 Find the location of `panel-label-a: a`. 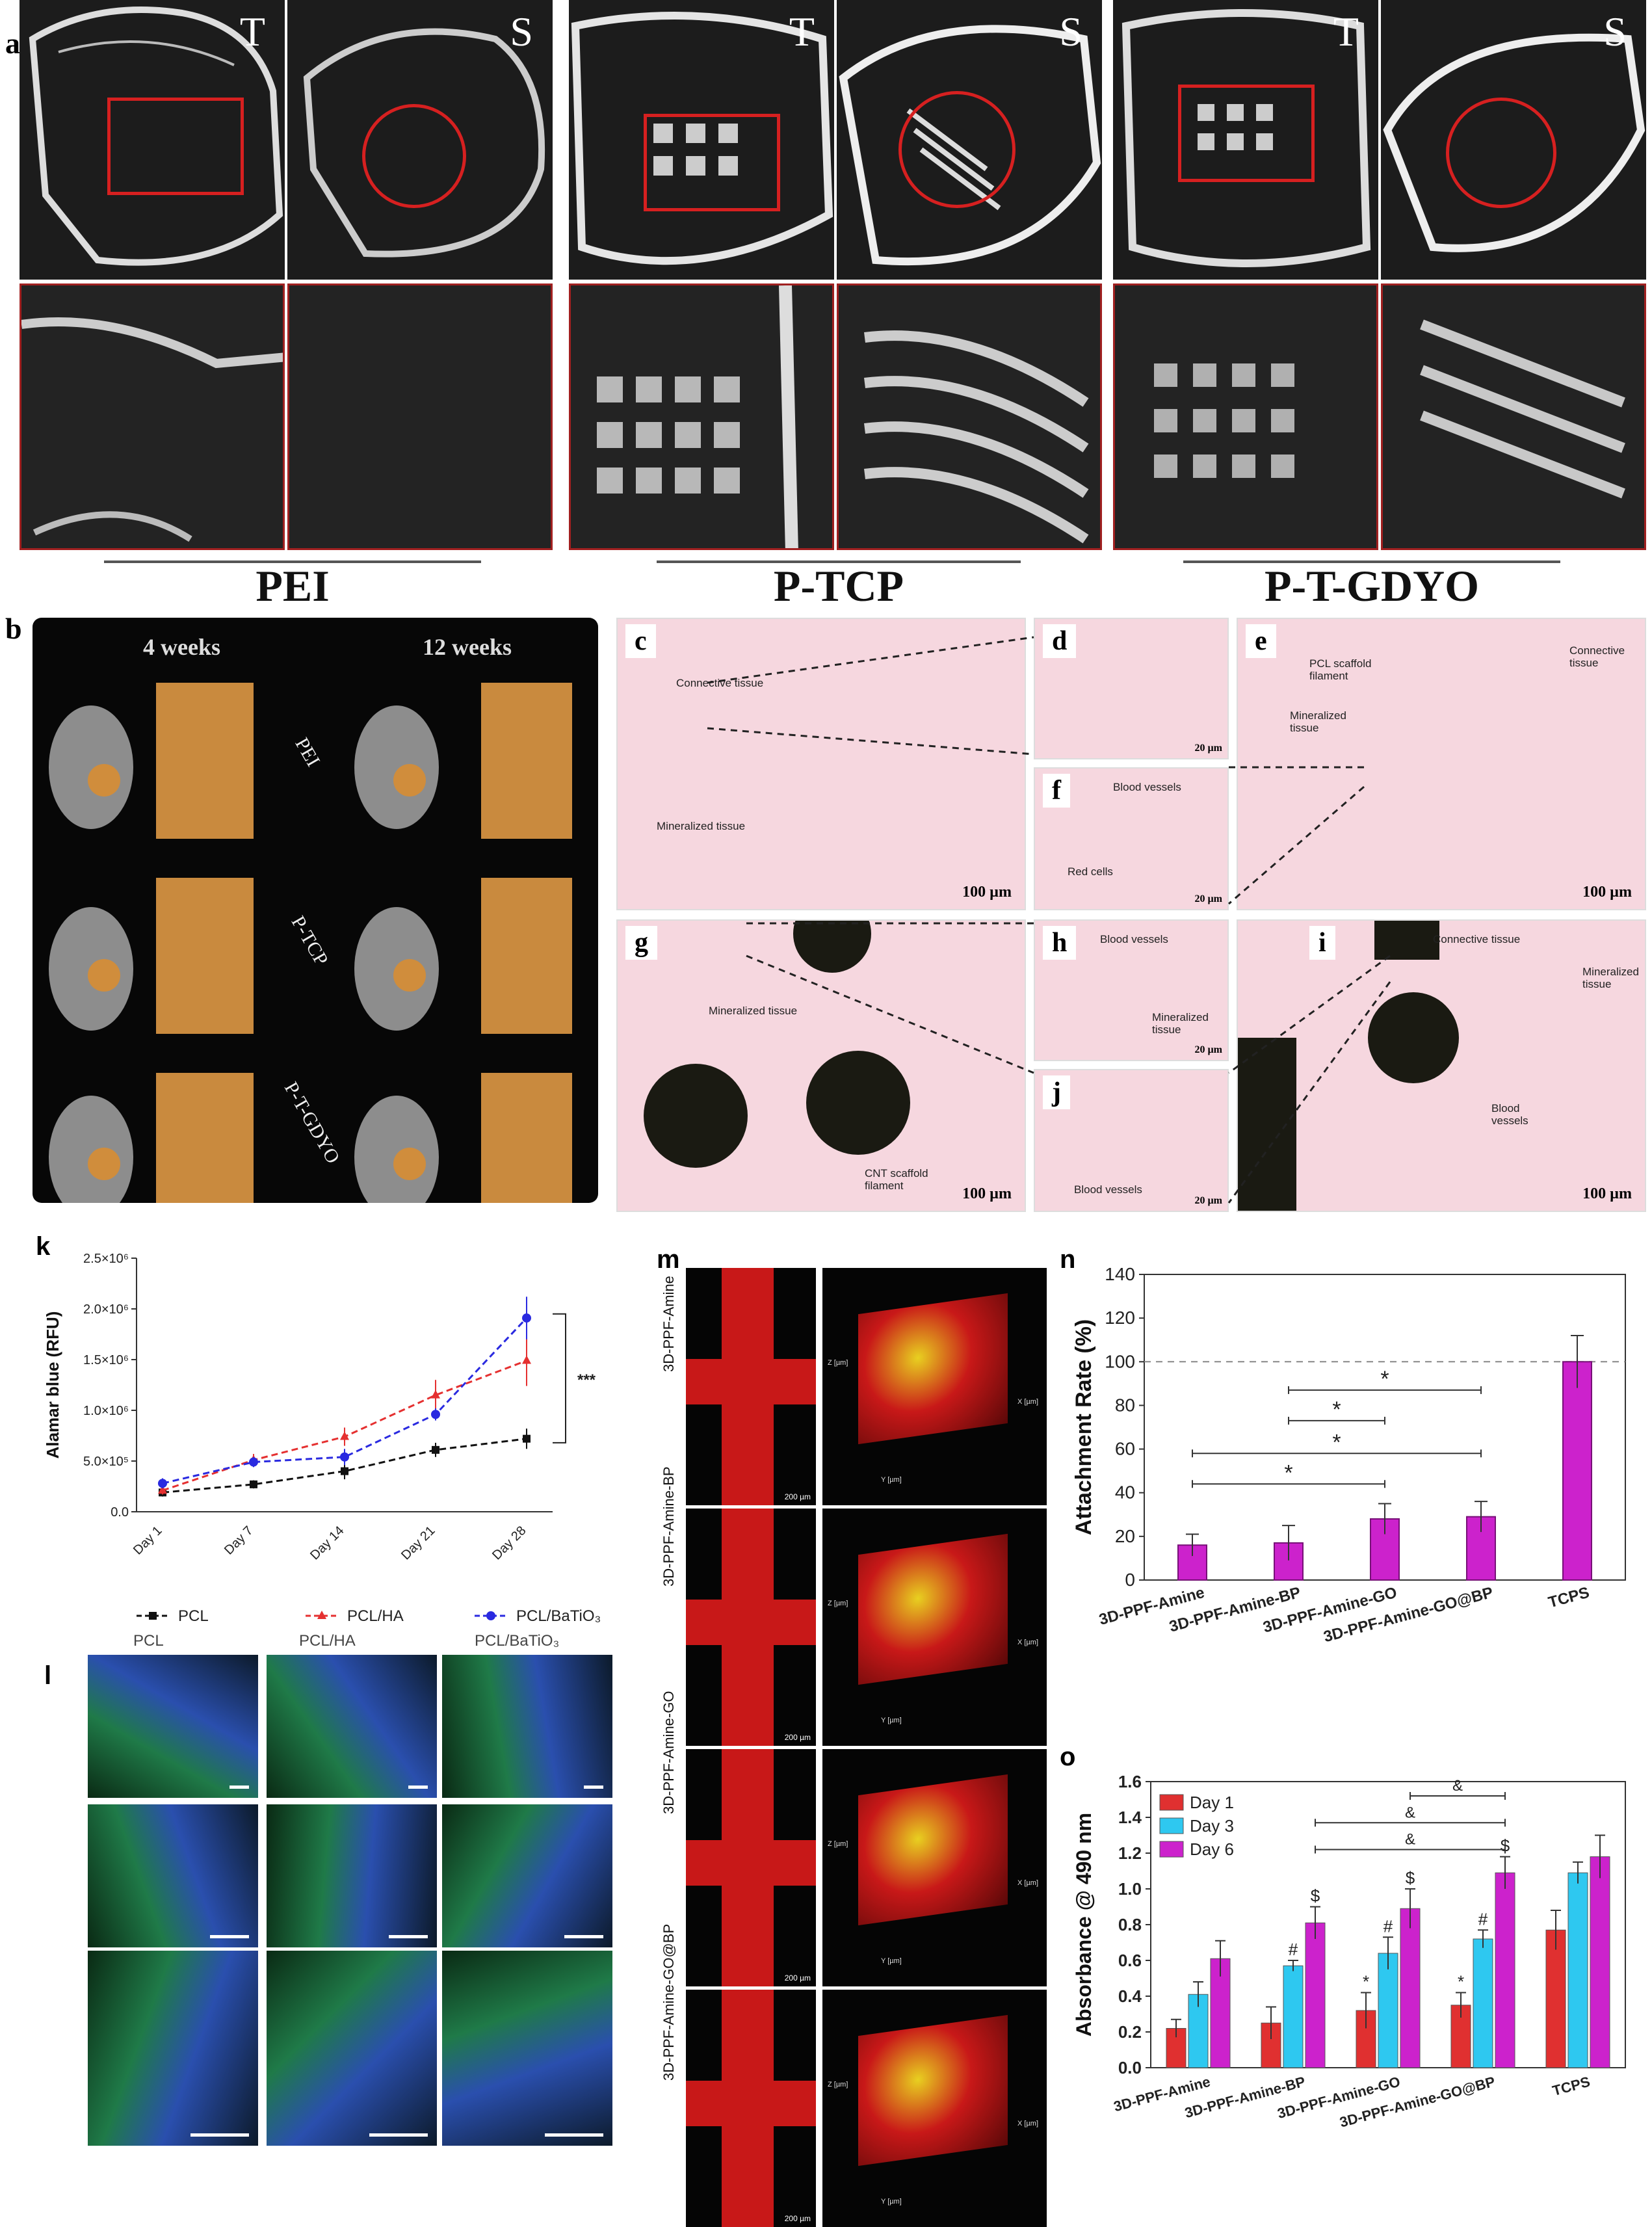

panel-label-a: a is located at coordinates (12, 43).